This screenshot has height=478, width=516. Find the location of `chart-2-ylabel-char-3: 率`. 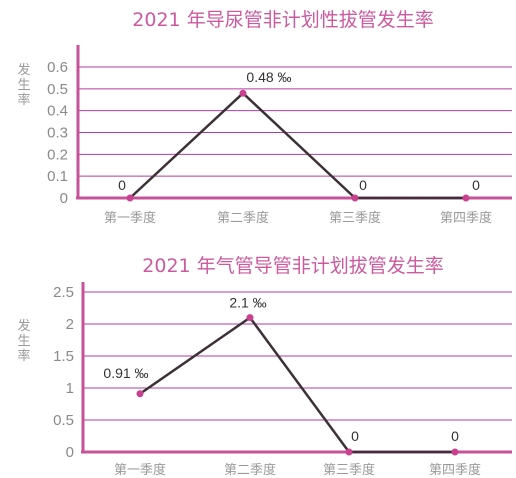

chart-2-ylabel-char-3: 率 is located at coordinates (23, 356).